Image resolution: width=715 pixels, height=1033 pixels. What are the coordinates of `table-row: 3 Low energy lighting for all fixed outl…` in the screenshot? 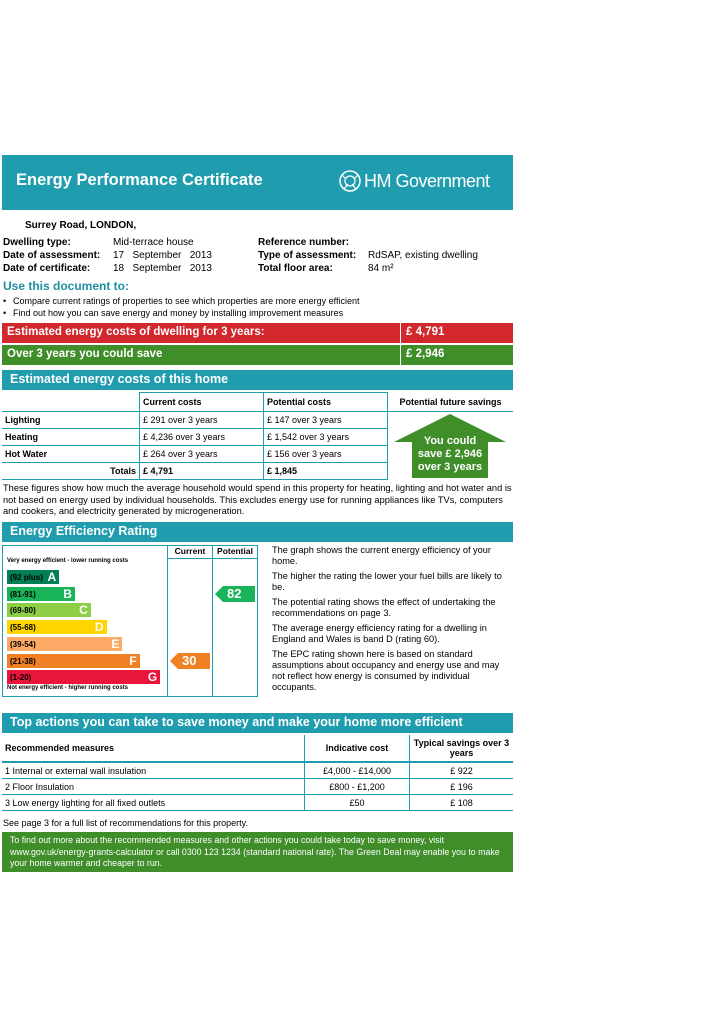 It's located at (257, 802).